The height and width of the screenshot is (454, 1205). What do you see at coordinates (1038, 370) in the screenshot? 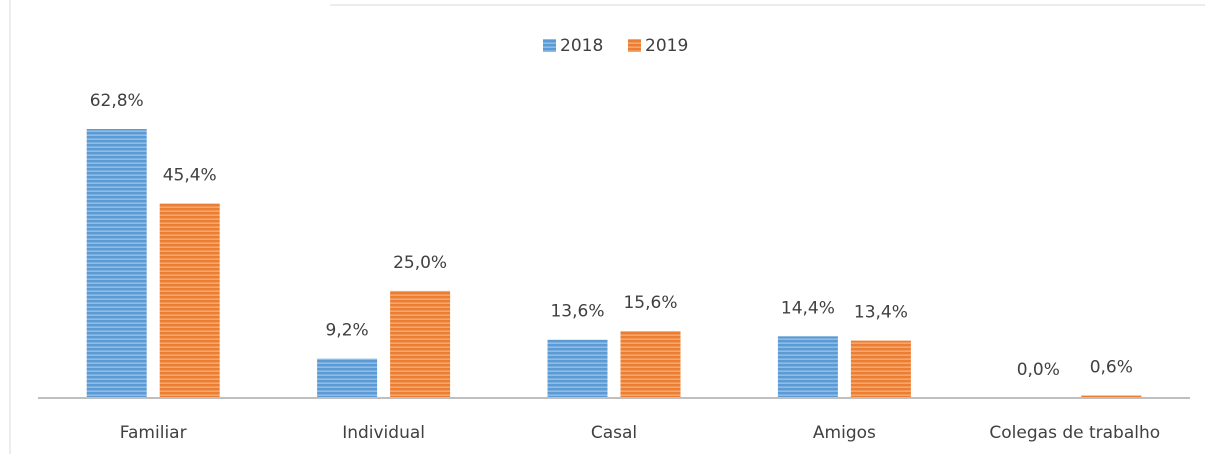
I see `data-label: 0,0%` at bounding box center [1038, 370].